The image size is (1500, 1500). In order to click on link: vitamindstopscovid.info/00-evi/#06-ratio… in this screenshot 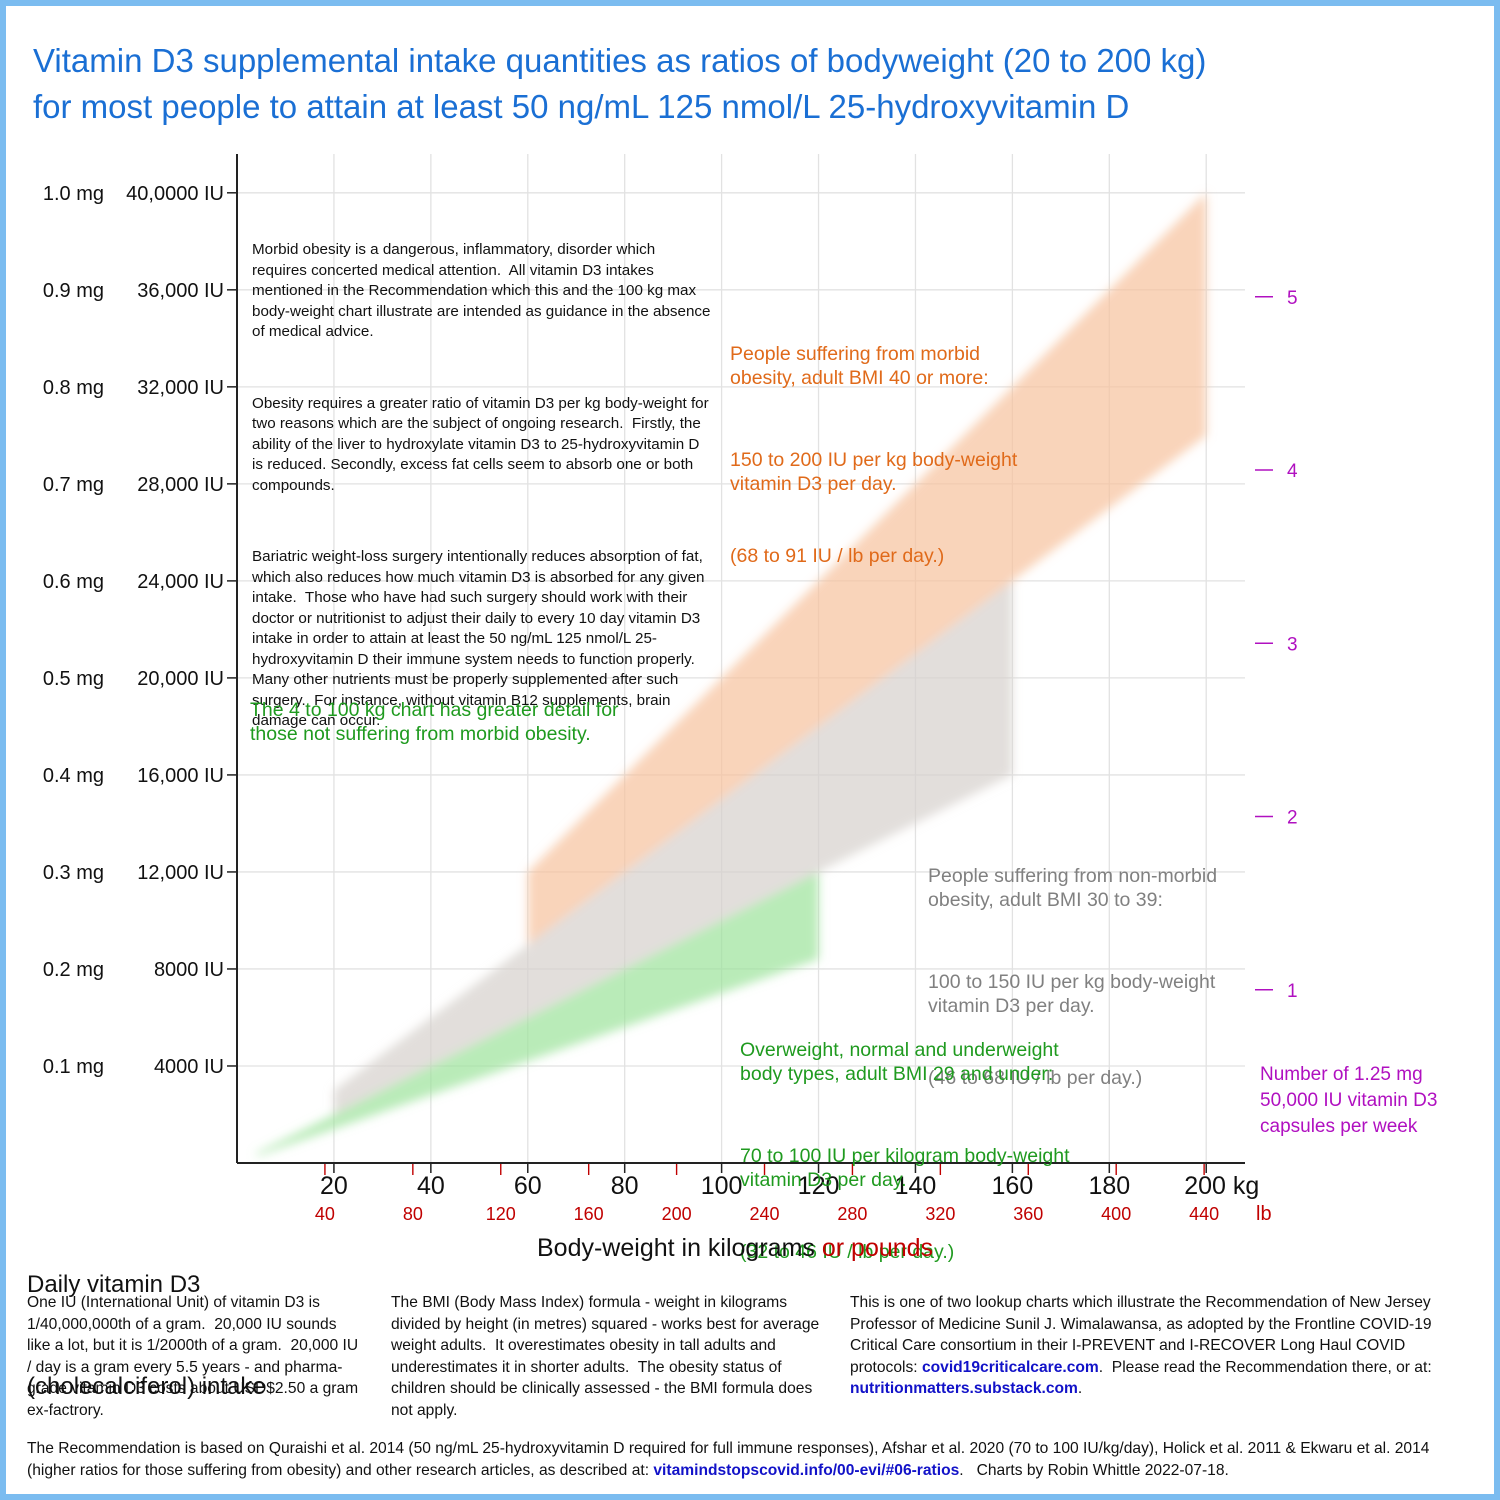, I will do `click(806, 1470)`.